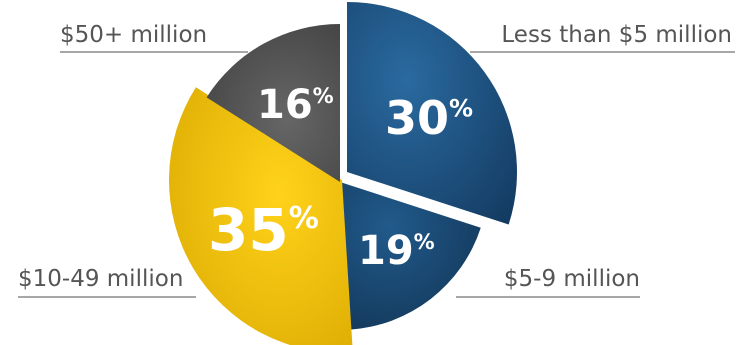 This screenshot has width=752, height=345. Describe the element at coordinates (133, 35) in the screenshot. I see `category-label-4: $50+ million` at that location.